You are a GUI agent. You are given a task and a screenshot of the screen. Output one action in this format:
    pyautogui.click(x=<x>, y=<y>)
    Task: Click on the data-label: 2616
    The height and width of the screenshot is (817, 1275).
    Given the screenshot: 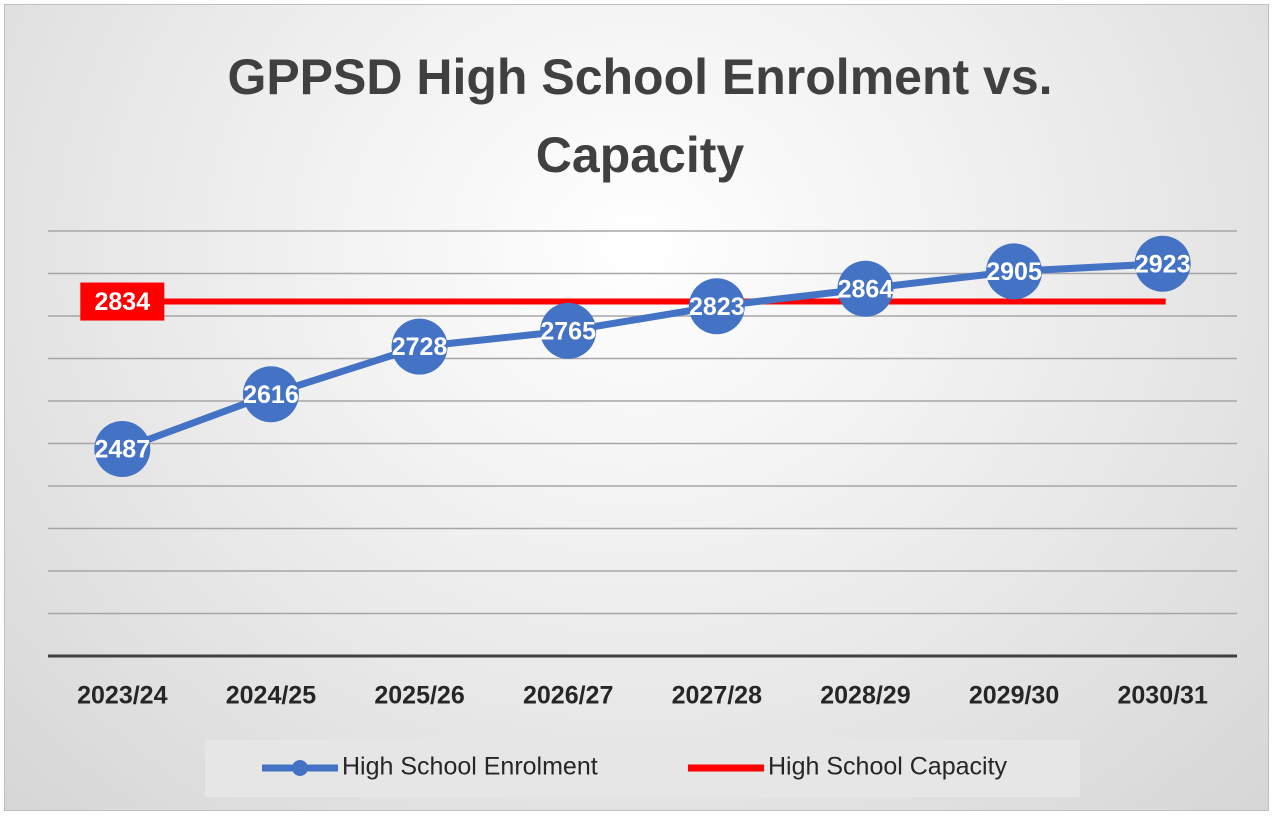 What is the action you would take?
    pyautogui.click(x=271, y=395)
    